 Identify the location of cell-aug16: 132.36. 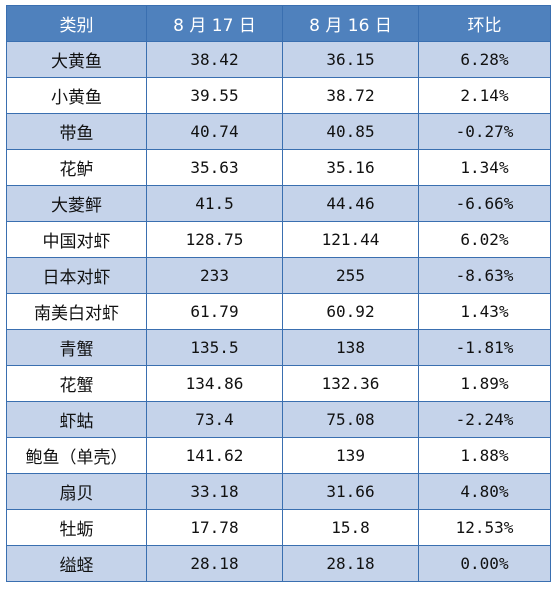
(350, 383).